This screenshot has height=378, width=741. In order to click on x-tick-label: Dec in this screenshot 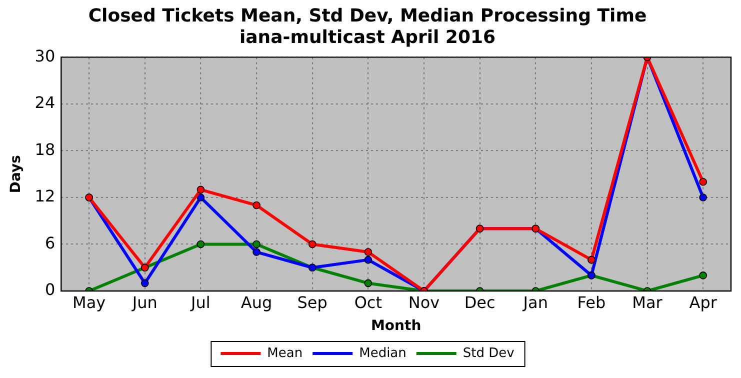, I will do `click(480, 302)`.